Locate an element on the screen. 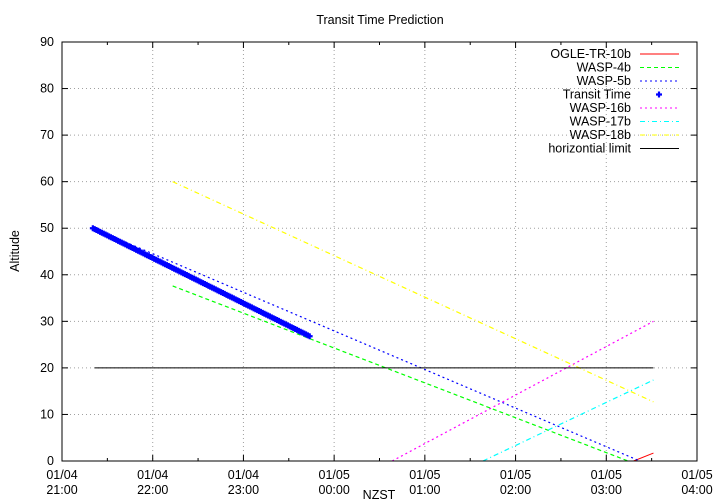  x-tick-time: 00:00 is located at coordinates (334, 490).